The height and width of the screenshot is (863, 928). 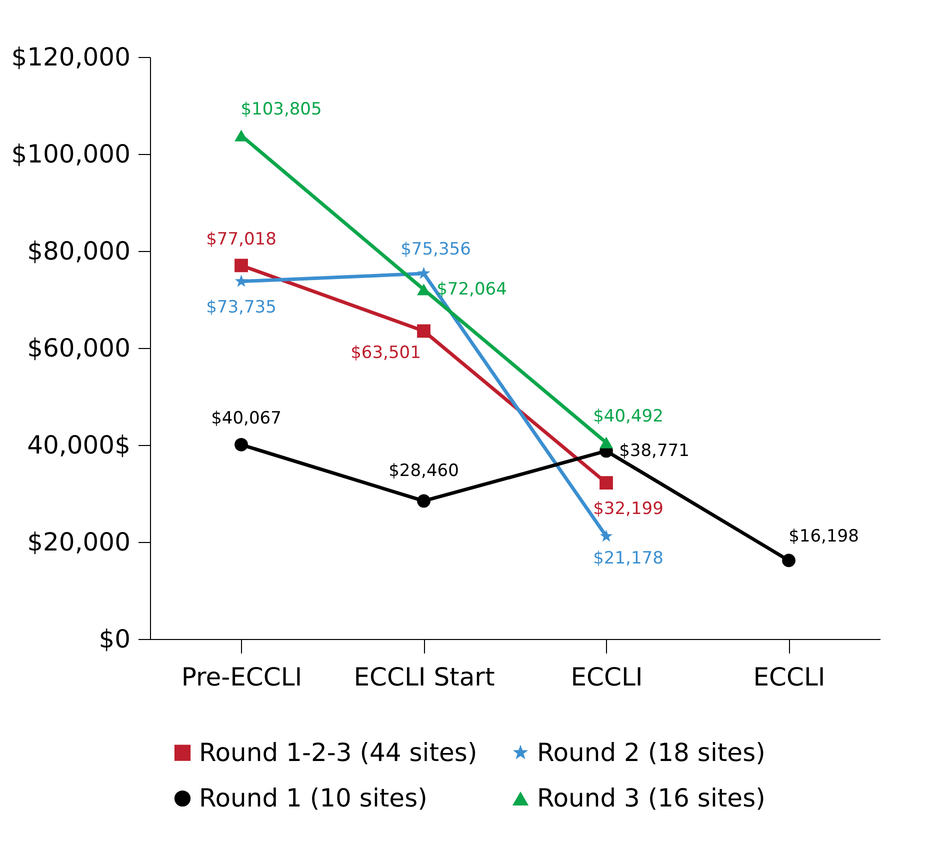 What do you see at coordinates (651, 752) in the screenshot?
I see `legend-label: Round 2 (18 sites)` at bounding box center [651, 752].